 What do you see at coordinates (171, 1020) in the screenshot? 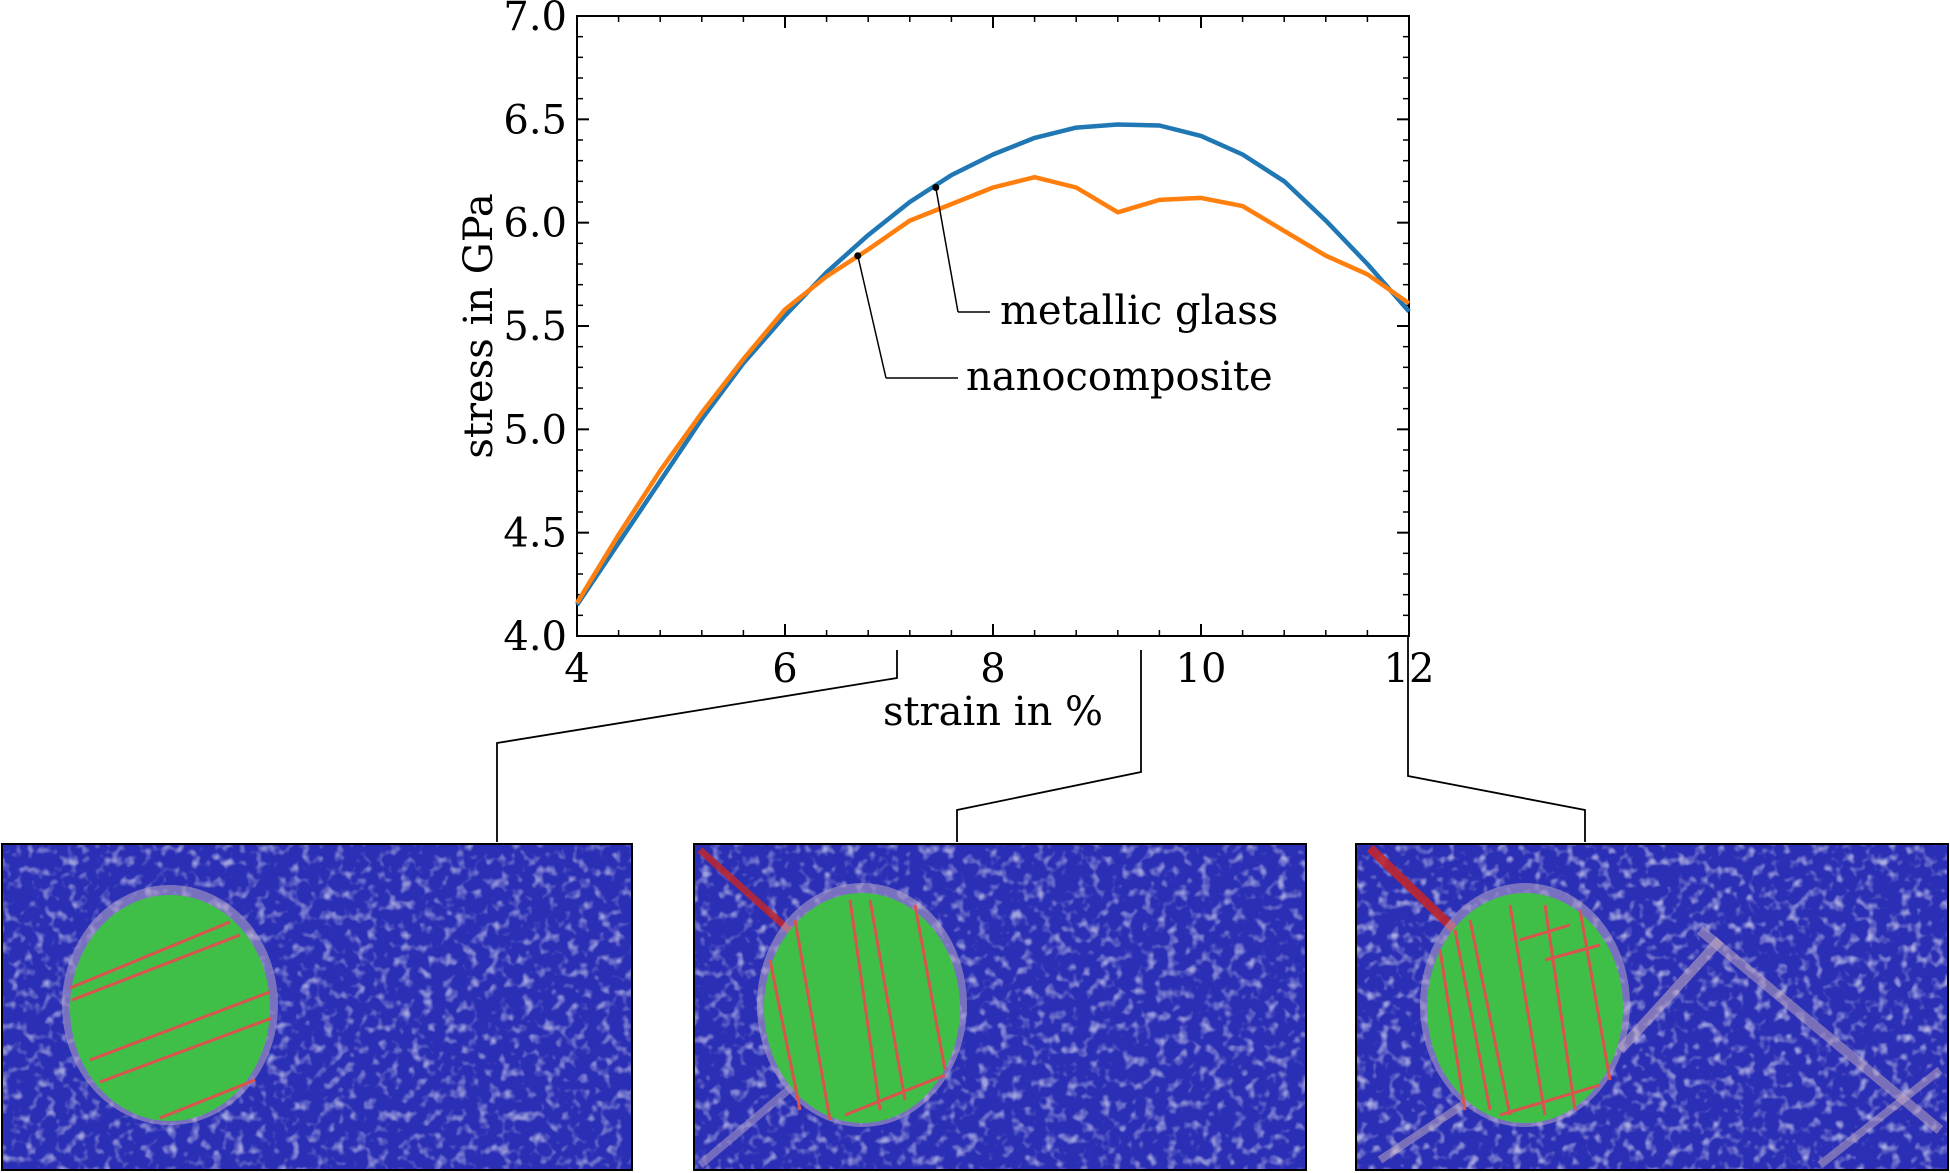
I see `snapshot-1-slip-bands` at bounding box center [171, 1020].